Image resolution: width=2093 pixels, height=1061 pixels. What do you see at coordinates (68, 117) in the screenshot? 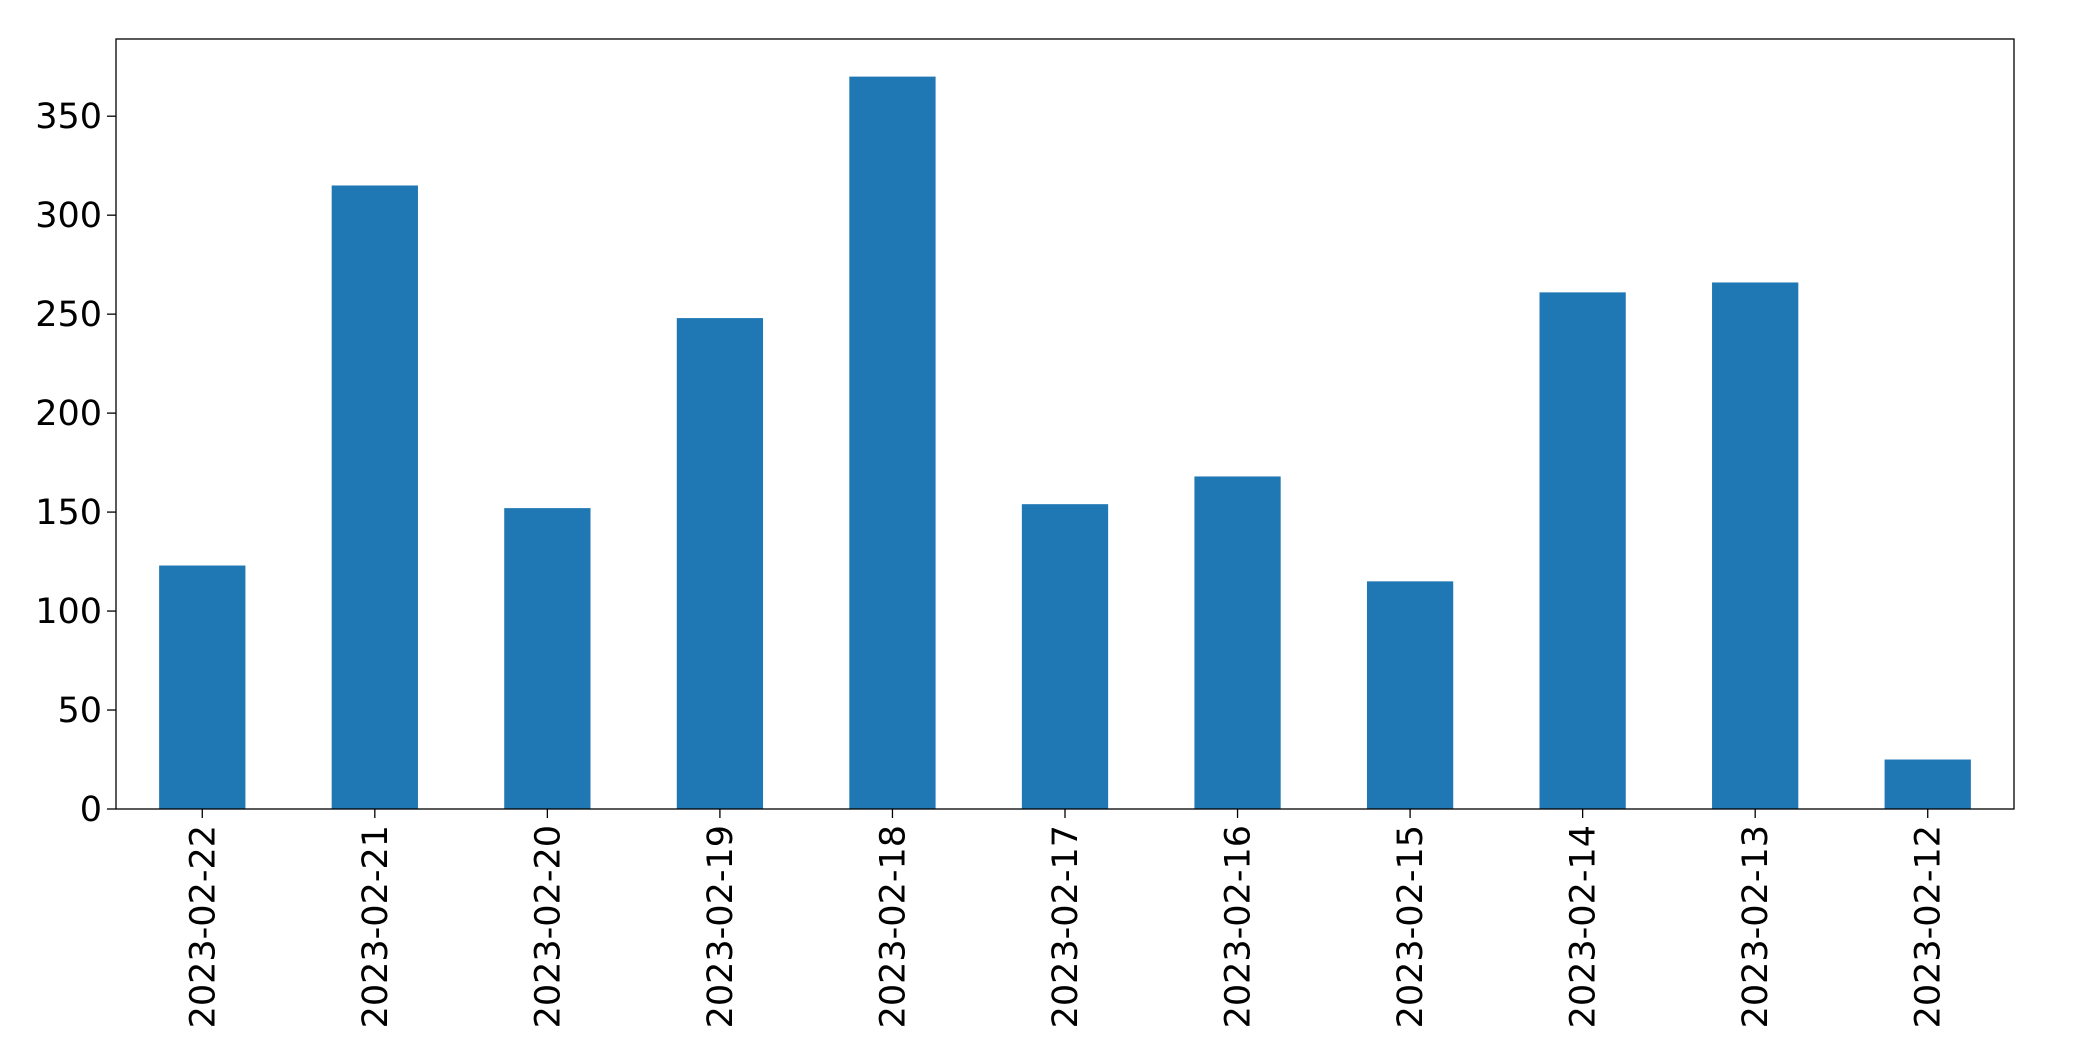
I see `y-tick-label: 350` at bounding box center [68, 117].